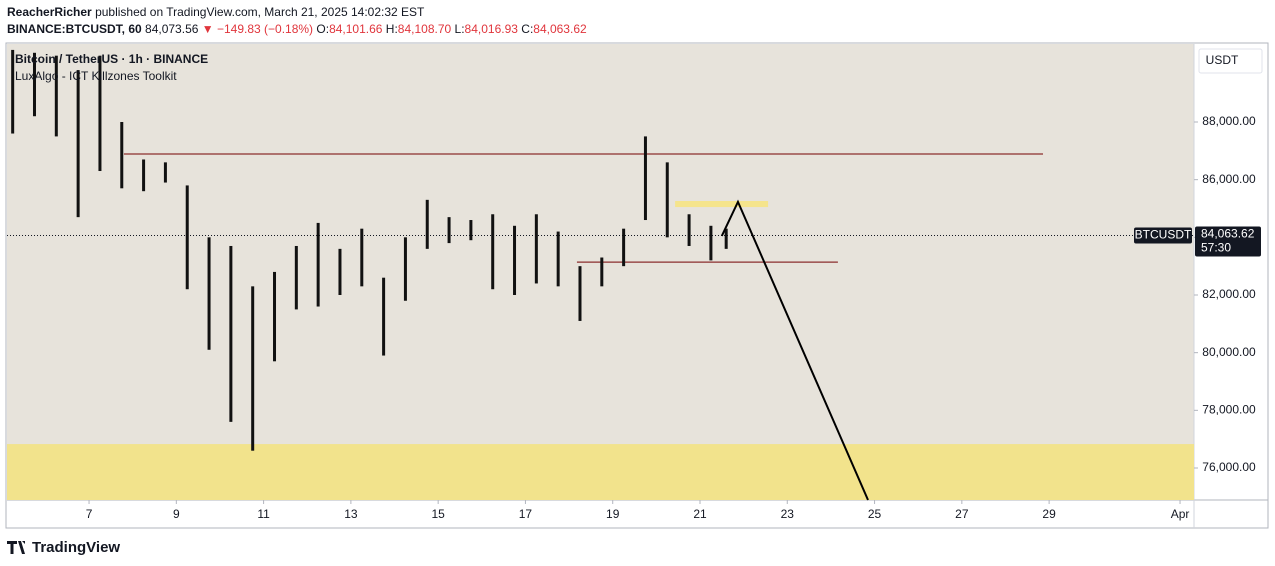  Describe the element at coordinates (351, 514) in the screenshot. I see `x-tick-label: 13` at that location.